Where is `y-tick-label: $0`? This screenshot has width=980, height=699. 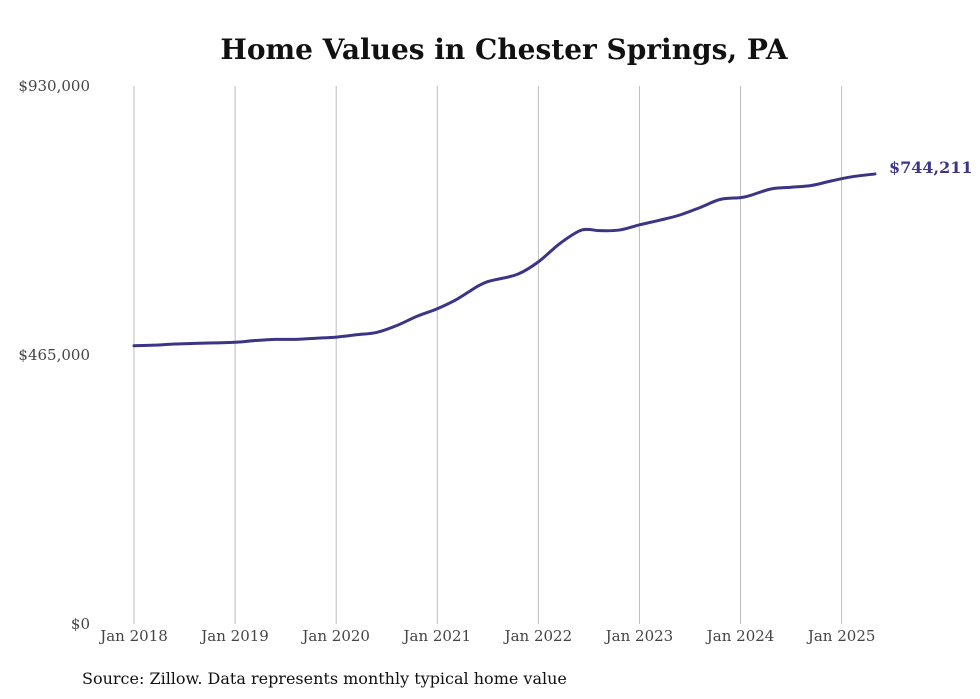 y-tick-label: $0 is located at coordinates (80, 624).